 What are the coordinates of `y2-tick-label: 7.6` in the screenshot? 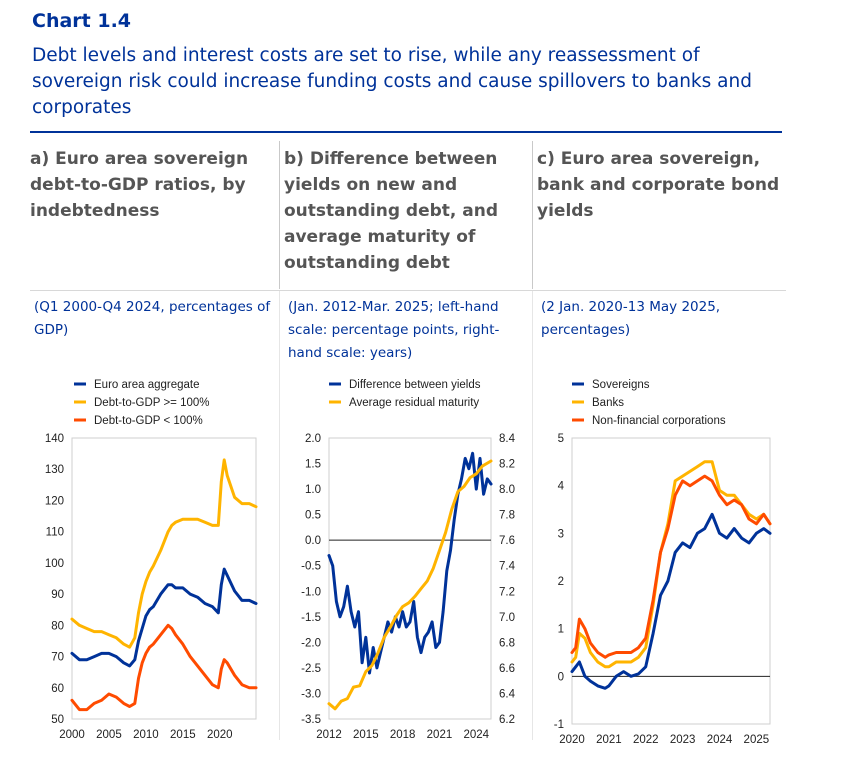 It's located at (507, 541).